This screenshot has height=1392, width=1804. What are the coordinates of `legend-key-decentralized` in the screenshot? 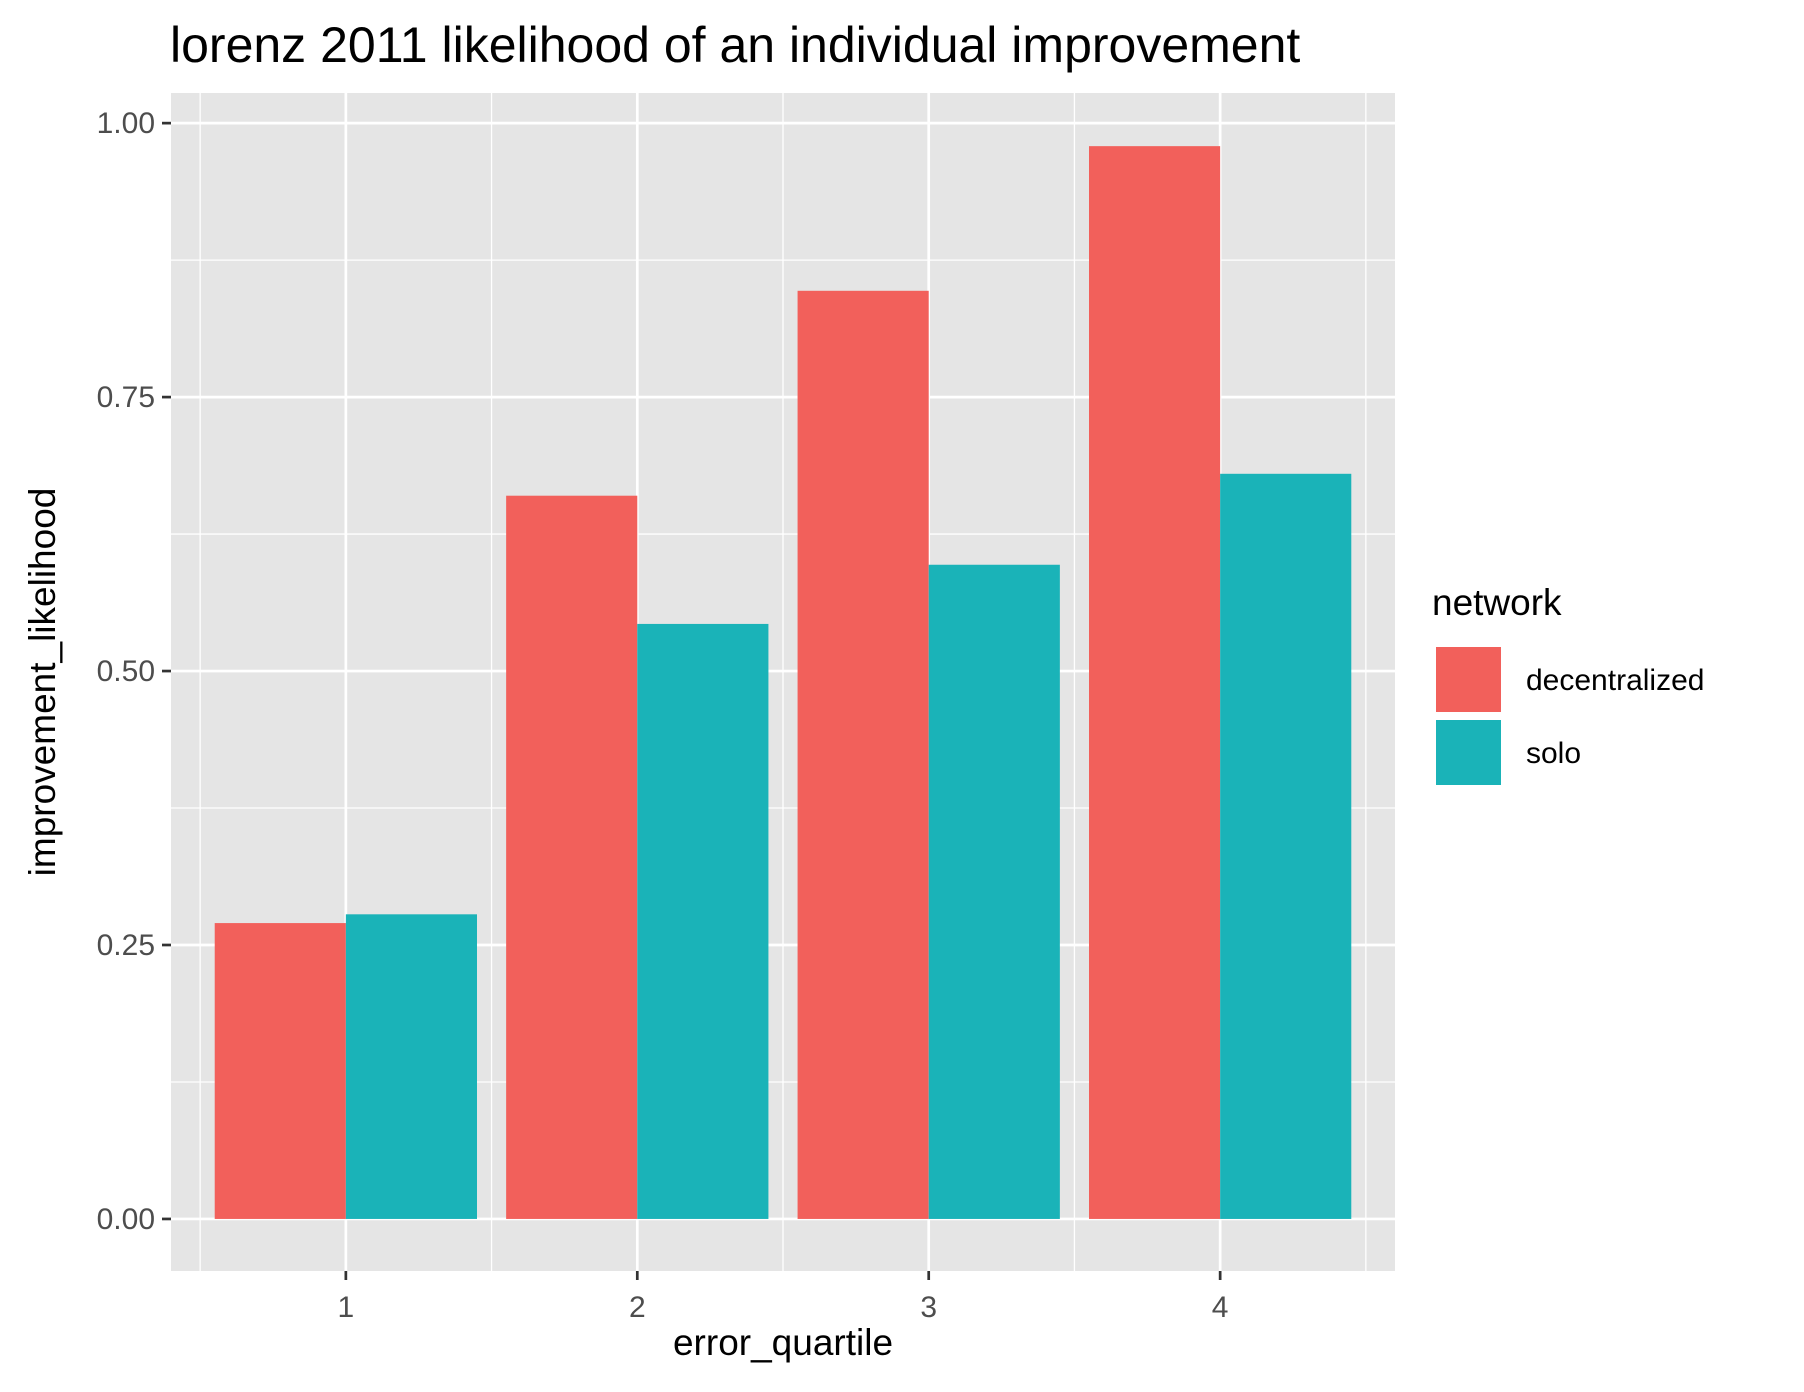 It's located at (1468, 679).